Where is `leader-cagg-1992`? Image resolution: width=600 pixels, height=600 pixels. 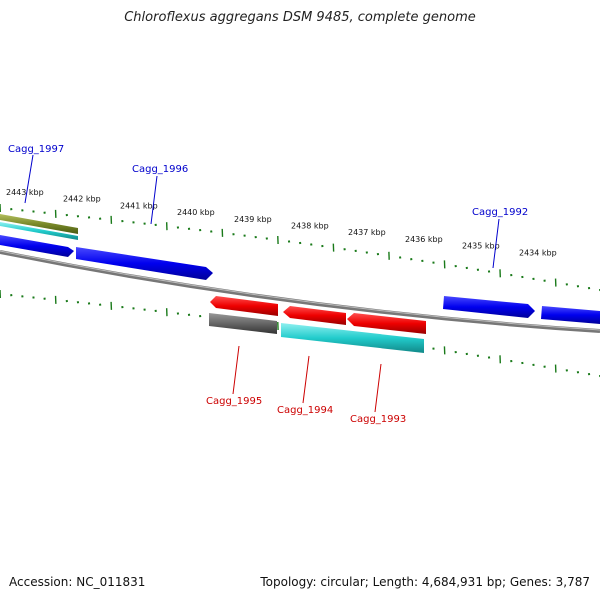 leader-cagg-1992 is located at coordinates (496, 243).